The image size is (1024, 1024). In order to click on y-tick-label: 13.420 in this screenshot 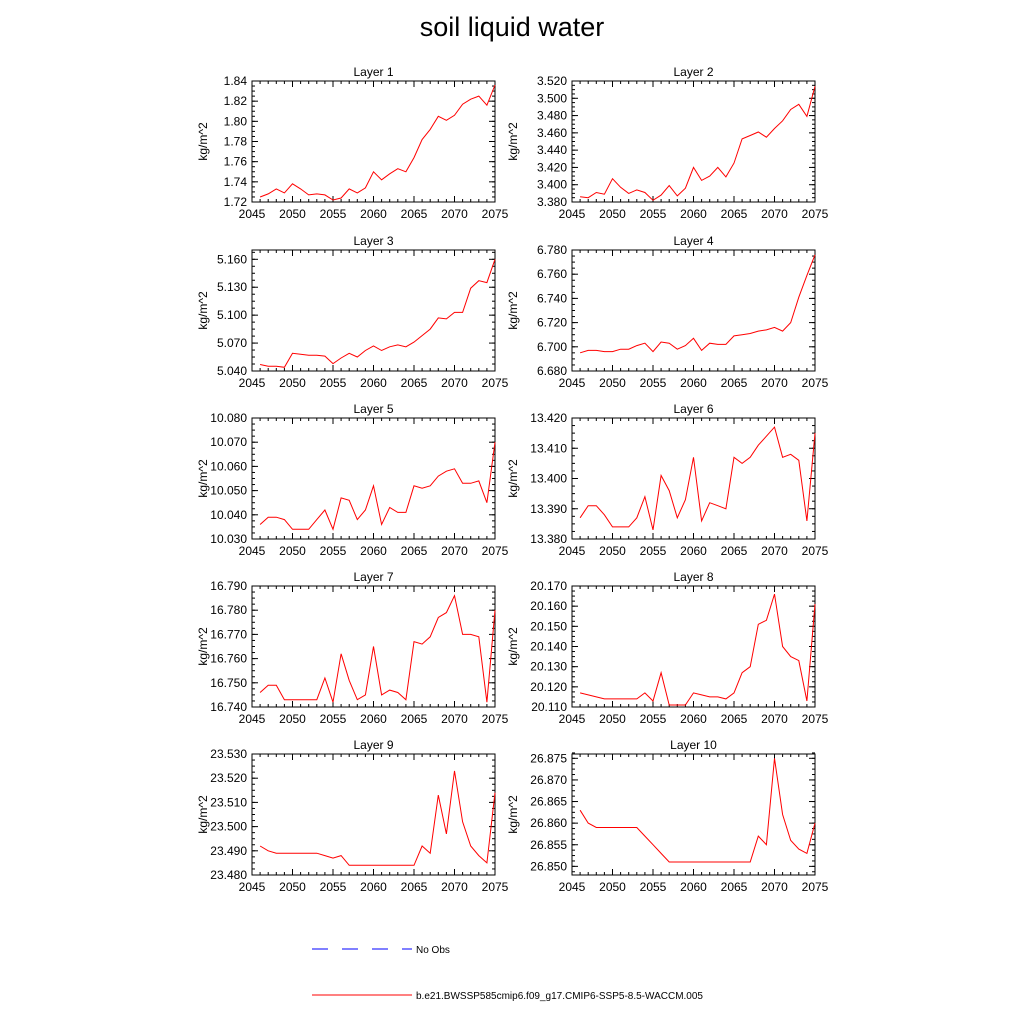, I will do `click(548, 418)`.